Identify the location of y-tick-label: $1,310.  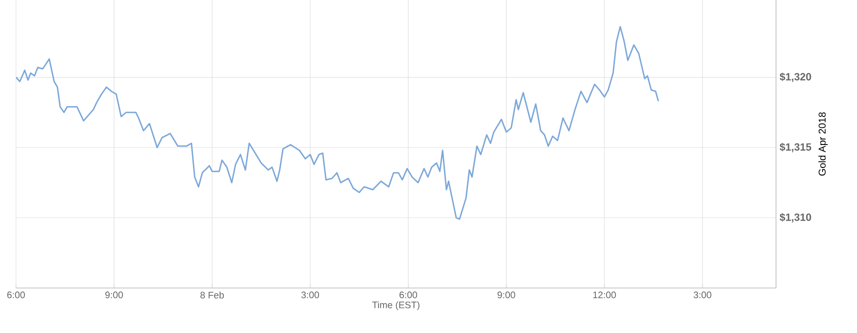
(796, 217).